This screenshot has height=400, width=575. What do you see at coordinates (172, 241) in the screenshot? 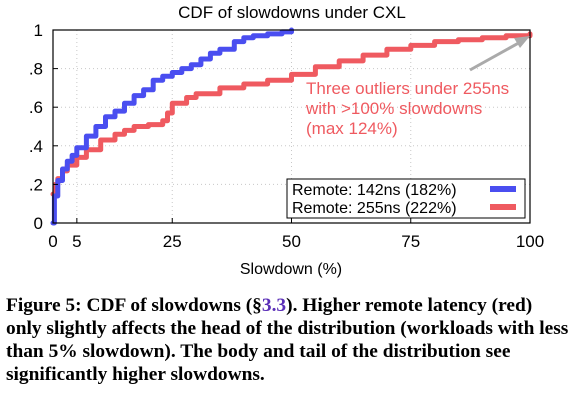
I see `x-tick-label: 25` at bounding box center [172, 241].